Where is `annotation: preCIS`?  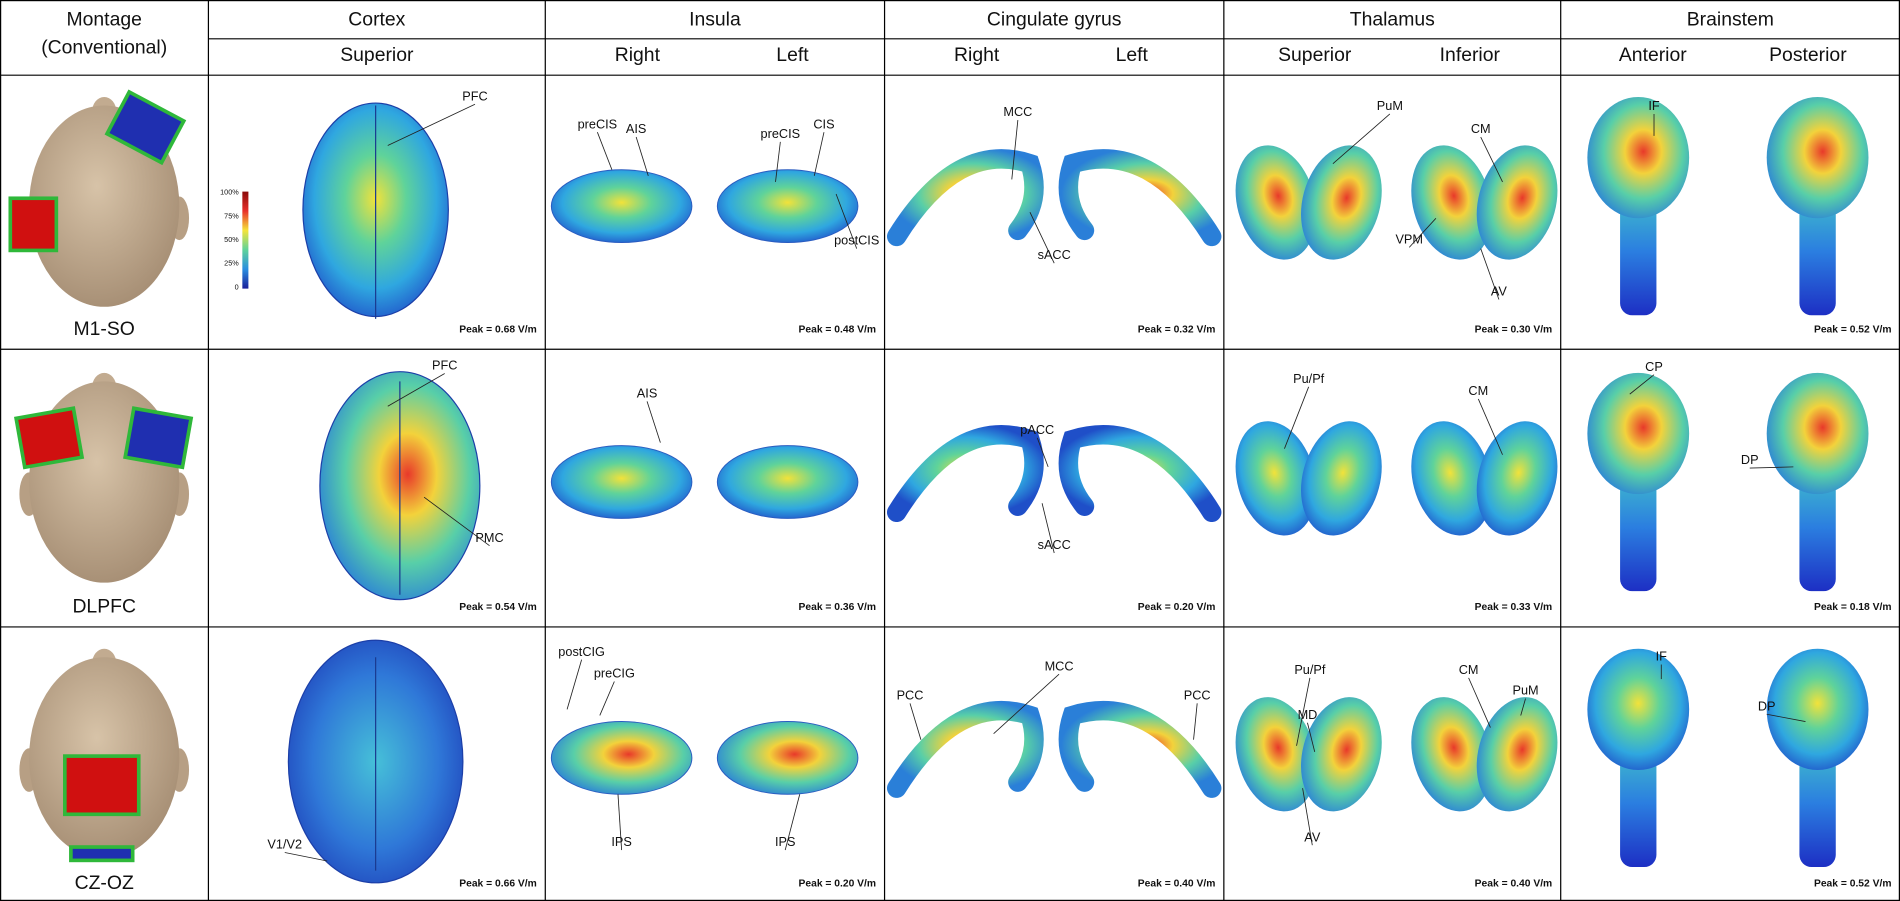
annotation: preCIS is located at coordinates (598, 123).